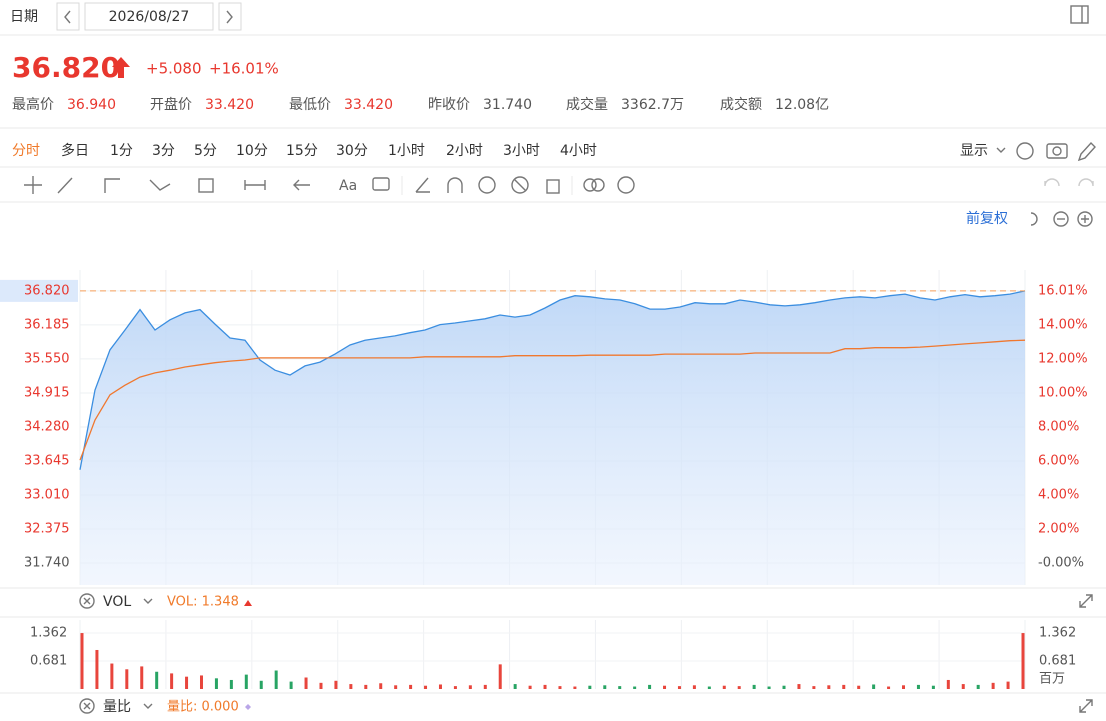 The width and height of the screenshot is (1106, 721). Describe the element at coordinates (1025, 151) in the screenshot. I see `settings-icon` at that location.